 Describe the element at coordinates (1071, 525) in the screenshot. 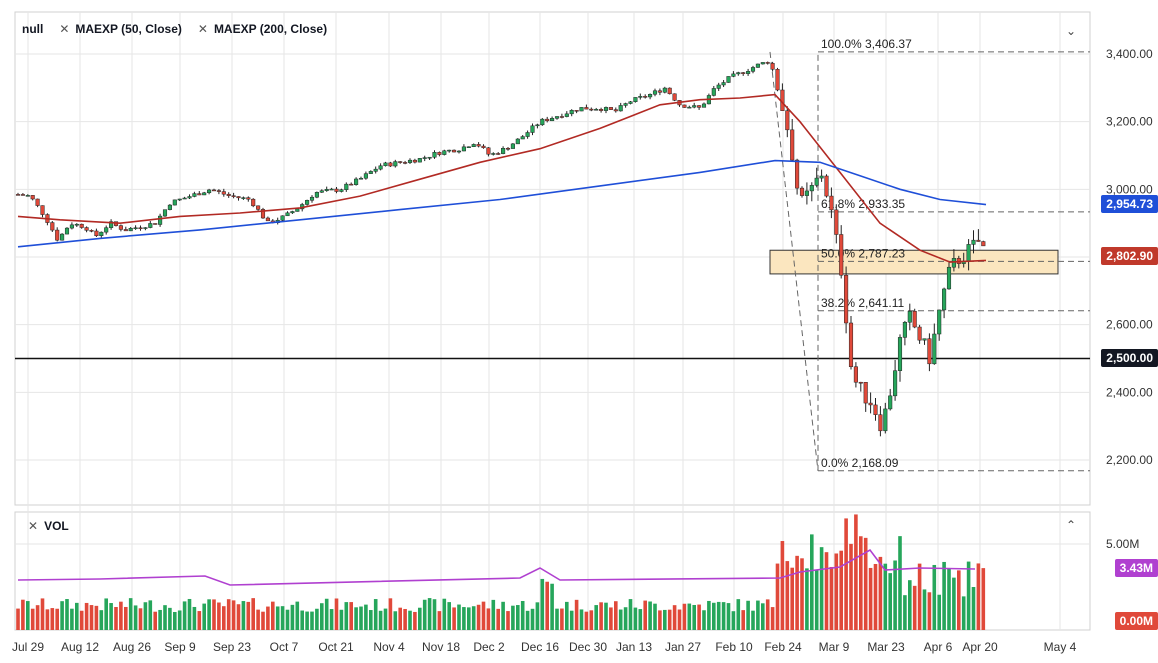

I see `chevron-up-icon: ⌃` at that location.